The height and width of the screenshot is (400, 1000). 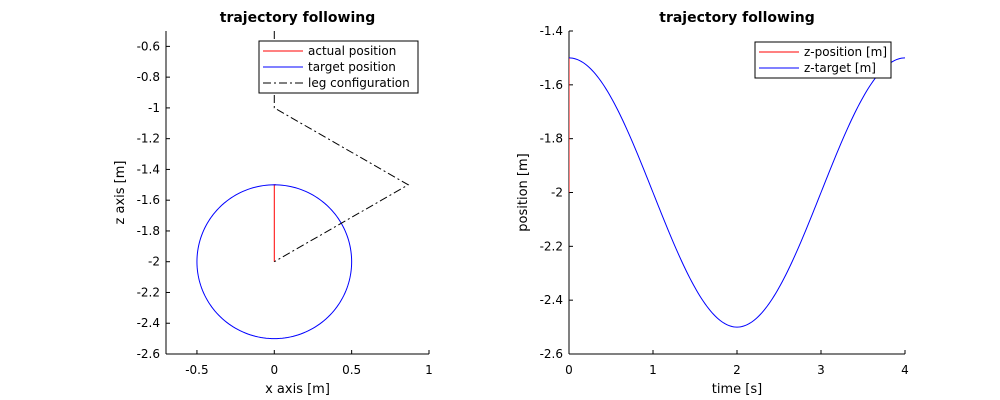 What do you see at coordinates (196, 370) in the screenshot?
I see `x-tick-label: -0.5` at bounding box center [196, 370].